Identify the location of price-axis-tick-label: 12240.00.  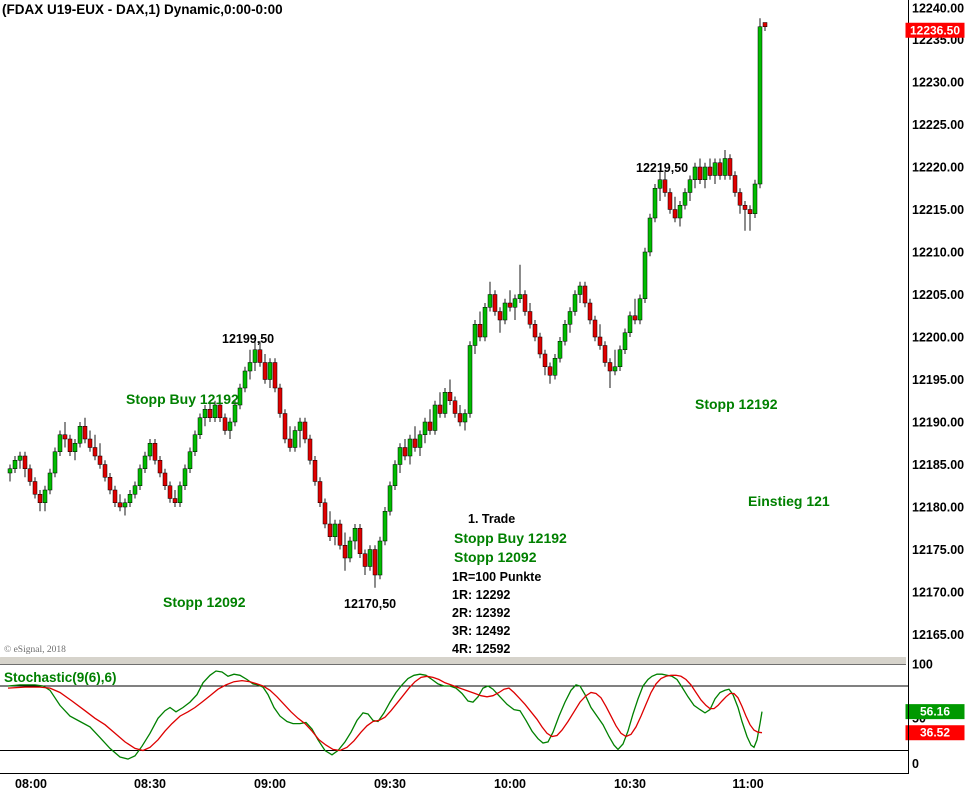
(938, 9).